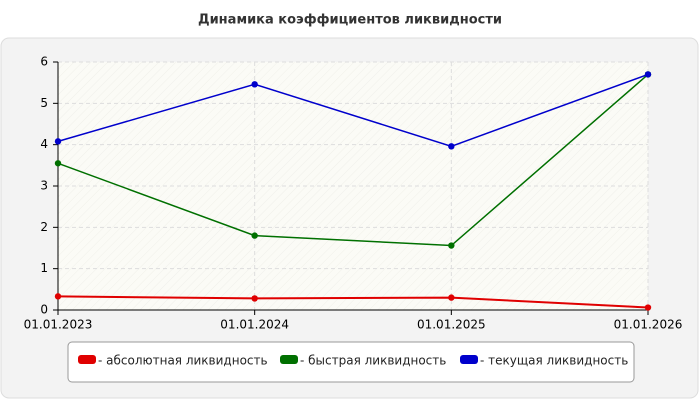 This screenshot has height=400, width=700. I want to click on legend-label: - быстрая ликвидность, so click(373, 361).